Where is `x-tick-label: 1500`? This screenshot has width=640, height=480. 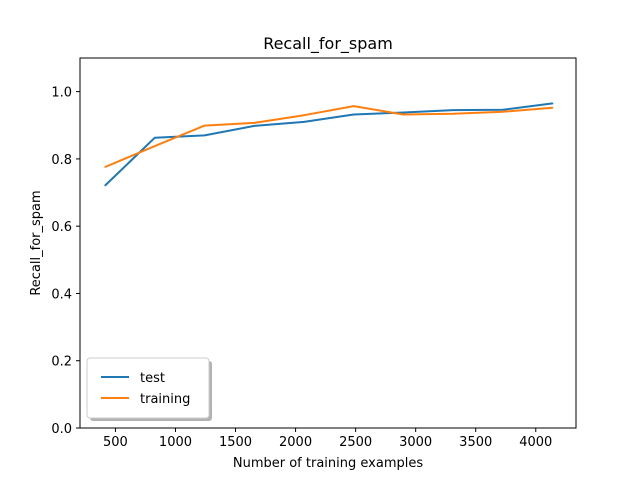 x-tick-label: 1500 is located at coordinates (235, 442).